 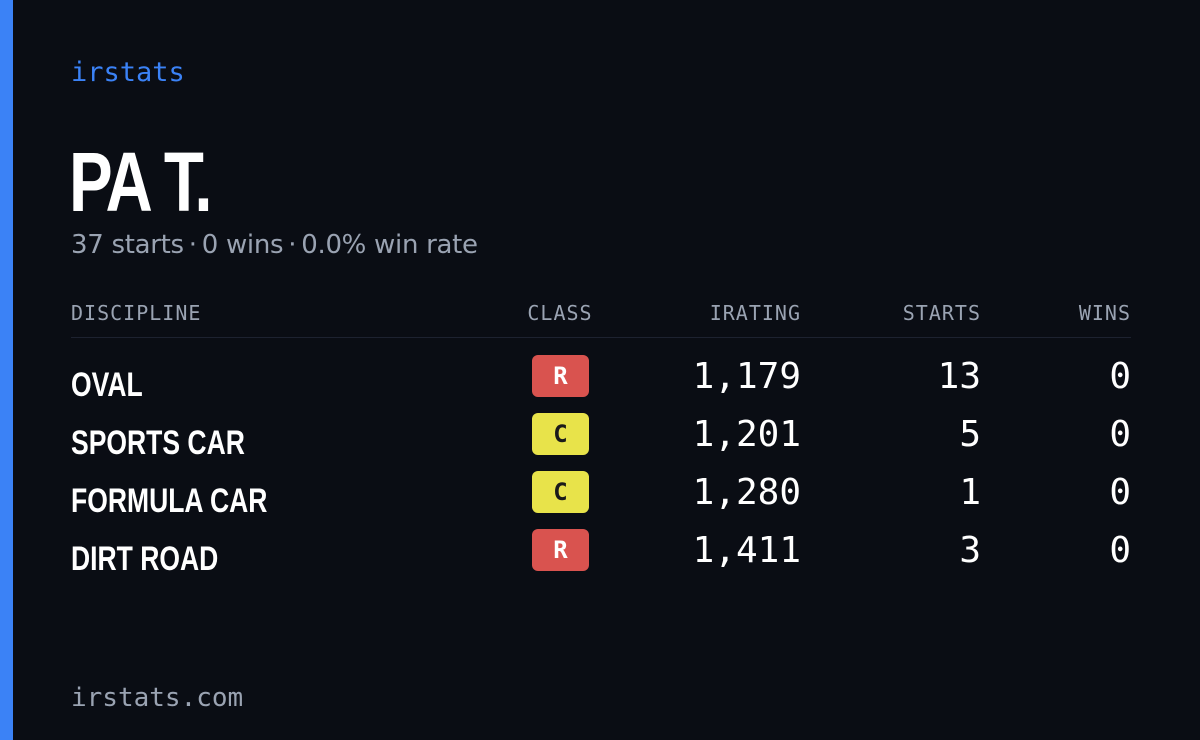 What do you see at coordinates (145, 559) in the screenshot?
I see `discipline-name: DIRT ROAD` at bounding box center [145, 559].